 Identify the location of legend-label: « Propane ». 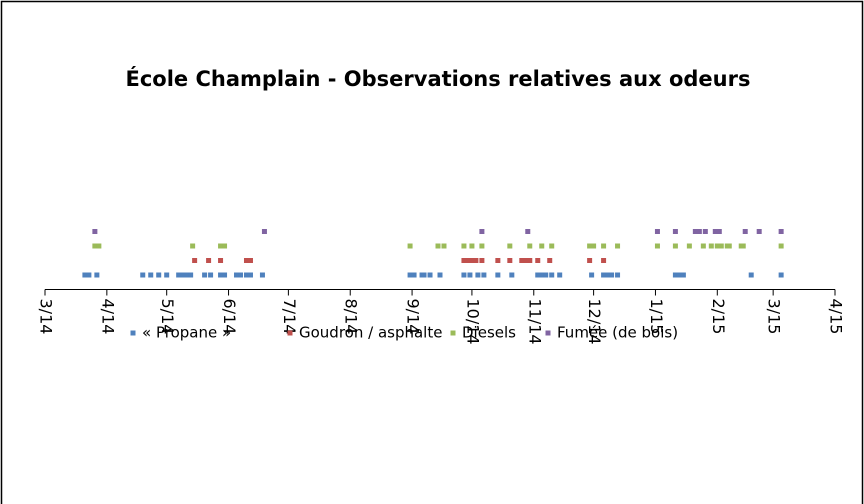
(186, 333).